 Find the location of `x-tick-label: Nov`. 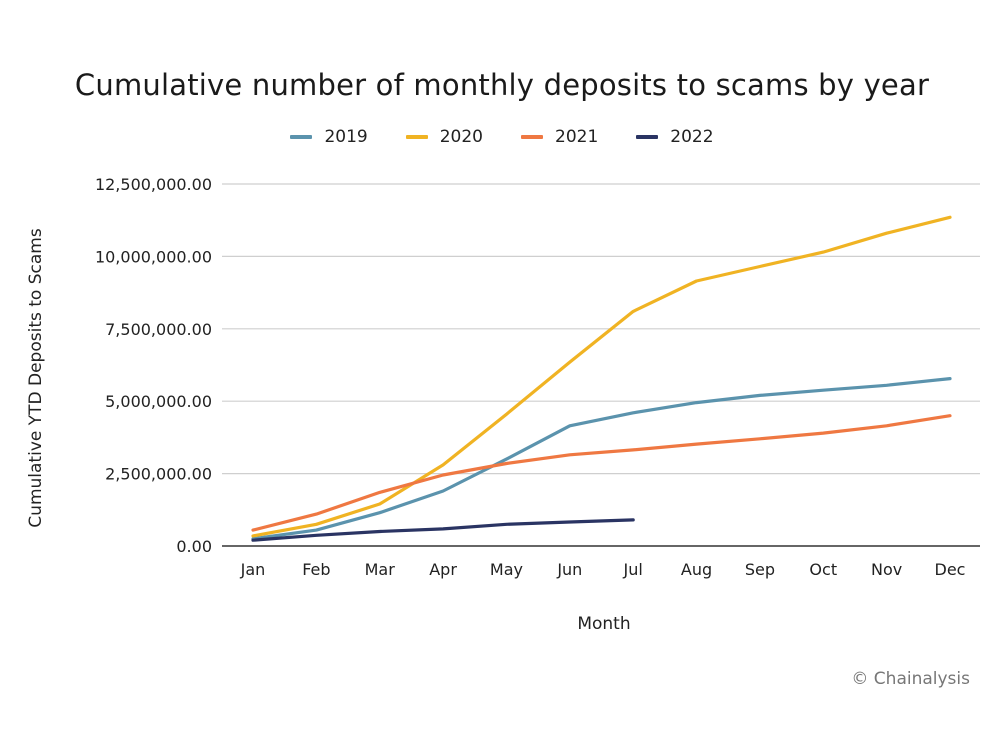

x-tick-label: Nov is located at coordinates (886, 569).